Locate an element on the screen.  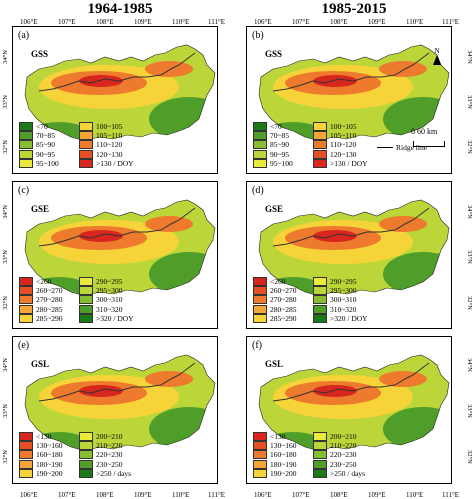
legend-item: 180~190 is located at coordinates (48, 464).